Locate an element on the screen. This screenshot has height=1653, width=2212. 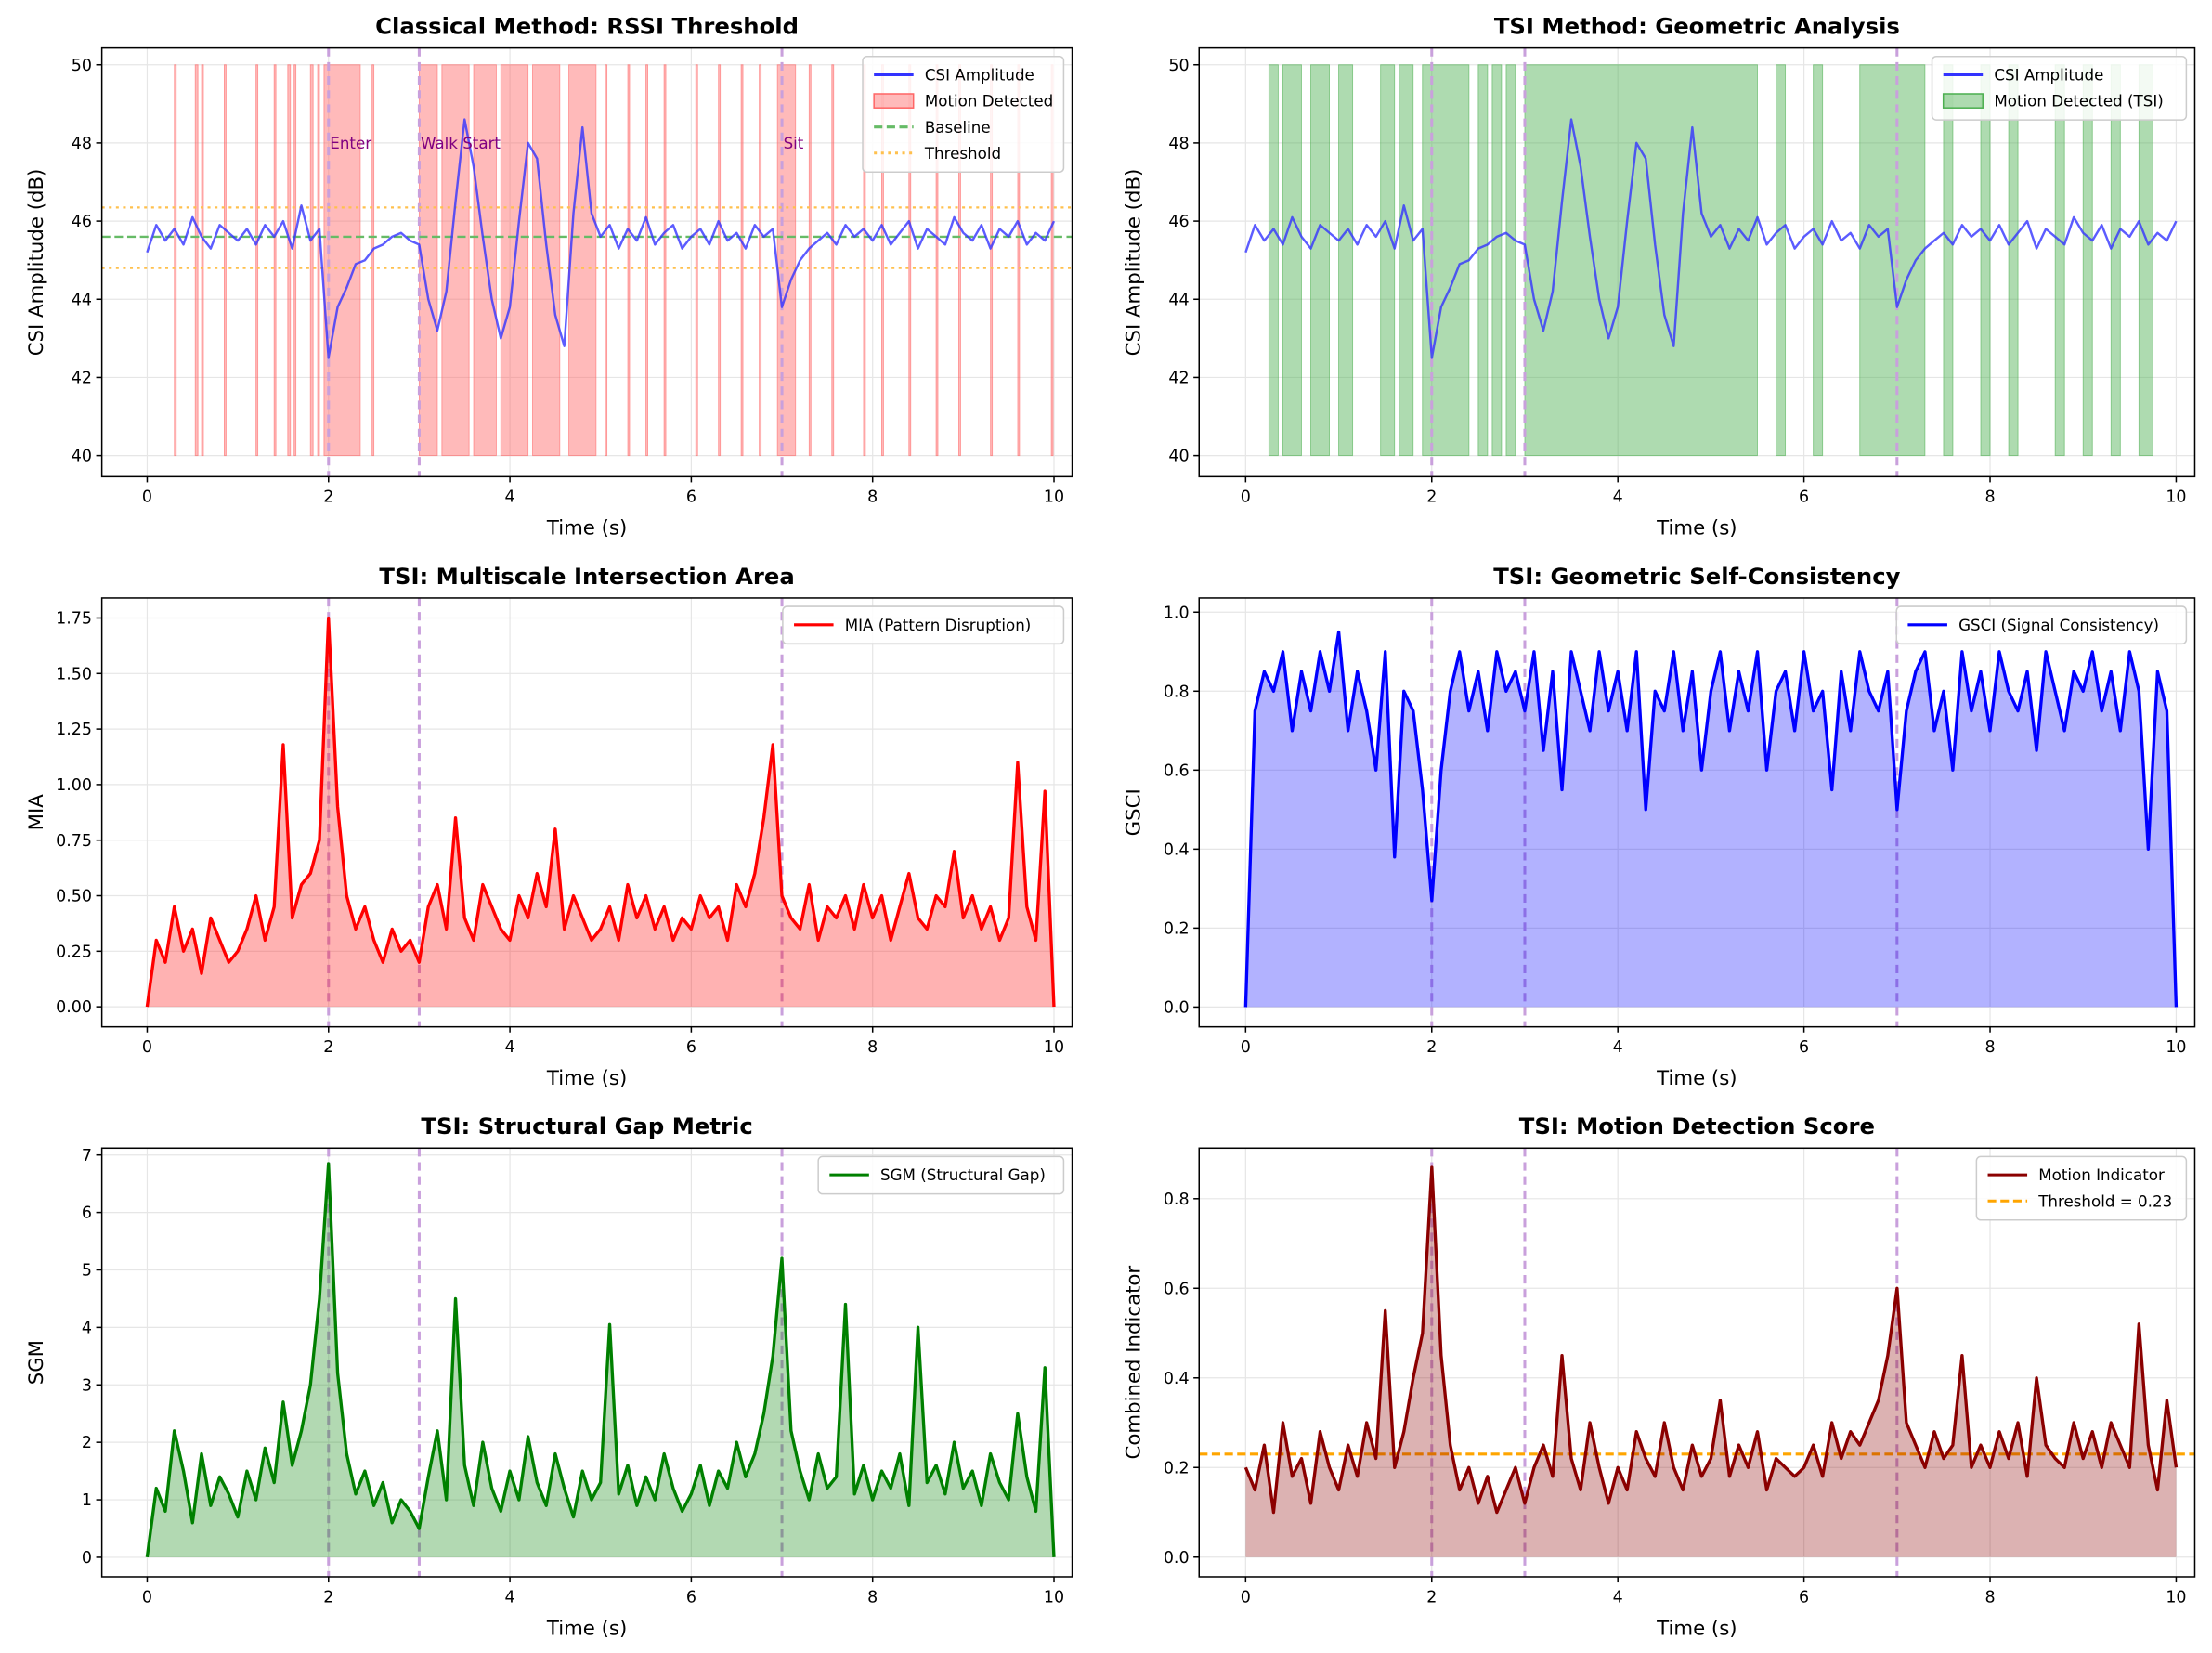
series-line is located at coordinates (1711, 819).